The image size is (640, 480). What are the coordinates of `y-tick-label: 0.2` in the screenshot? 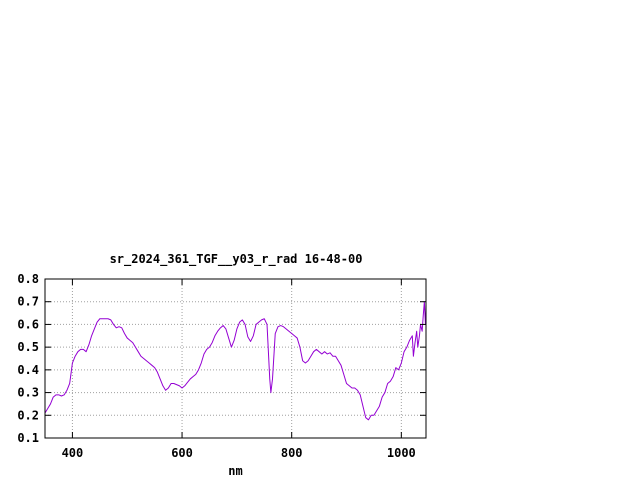 It's located at (28, 415).